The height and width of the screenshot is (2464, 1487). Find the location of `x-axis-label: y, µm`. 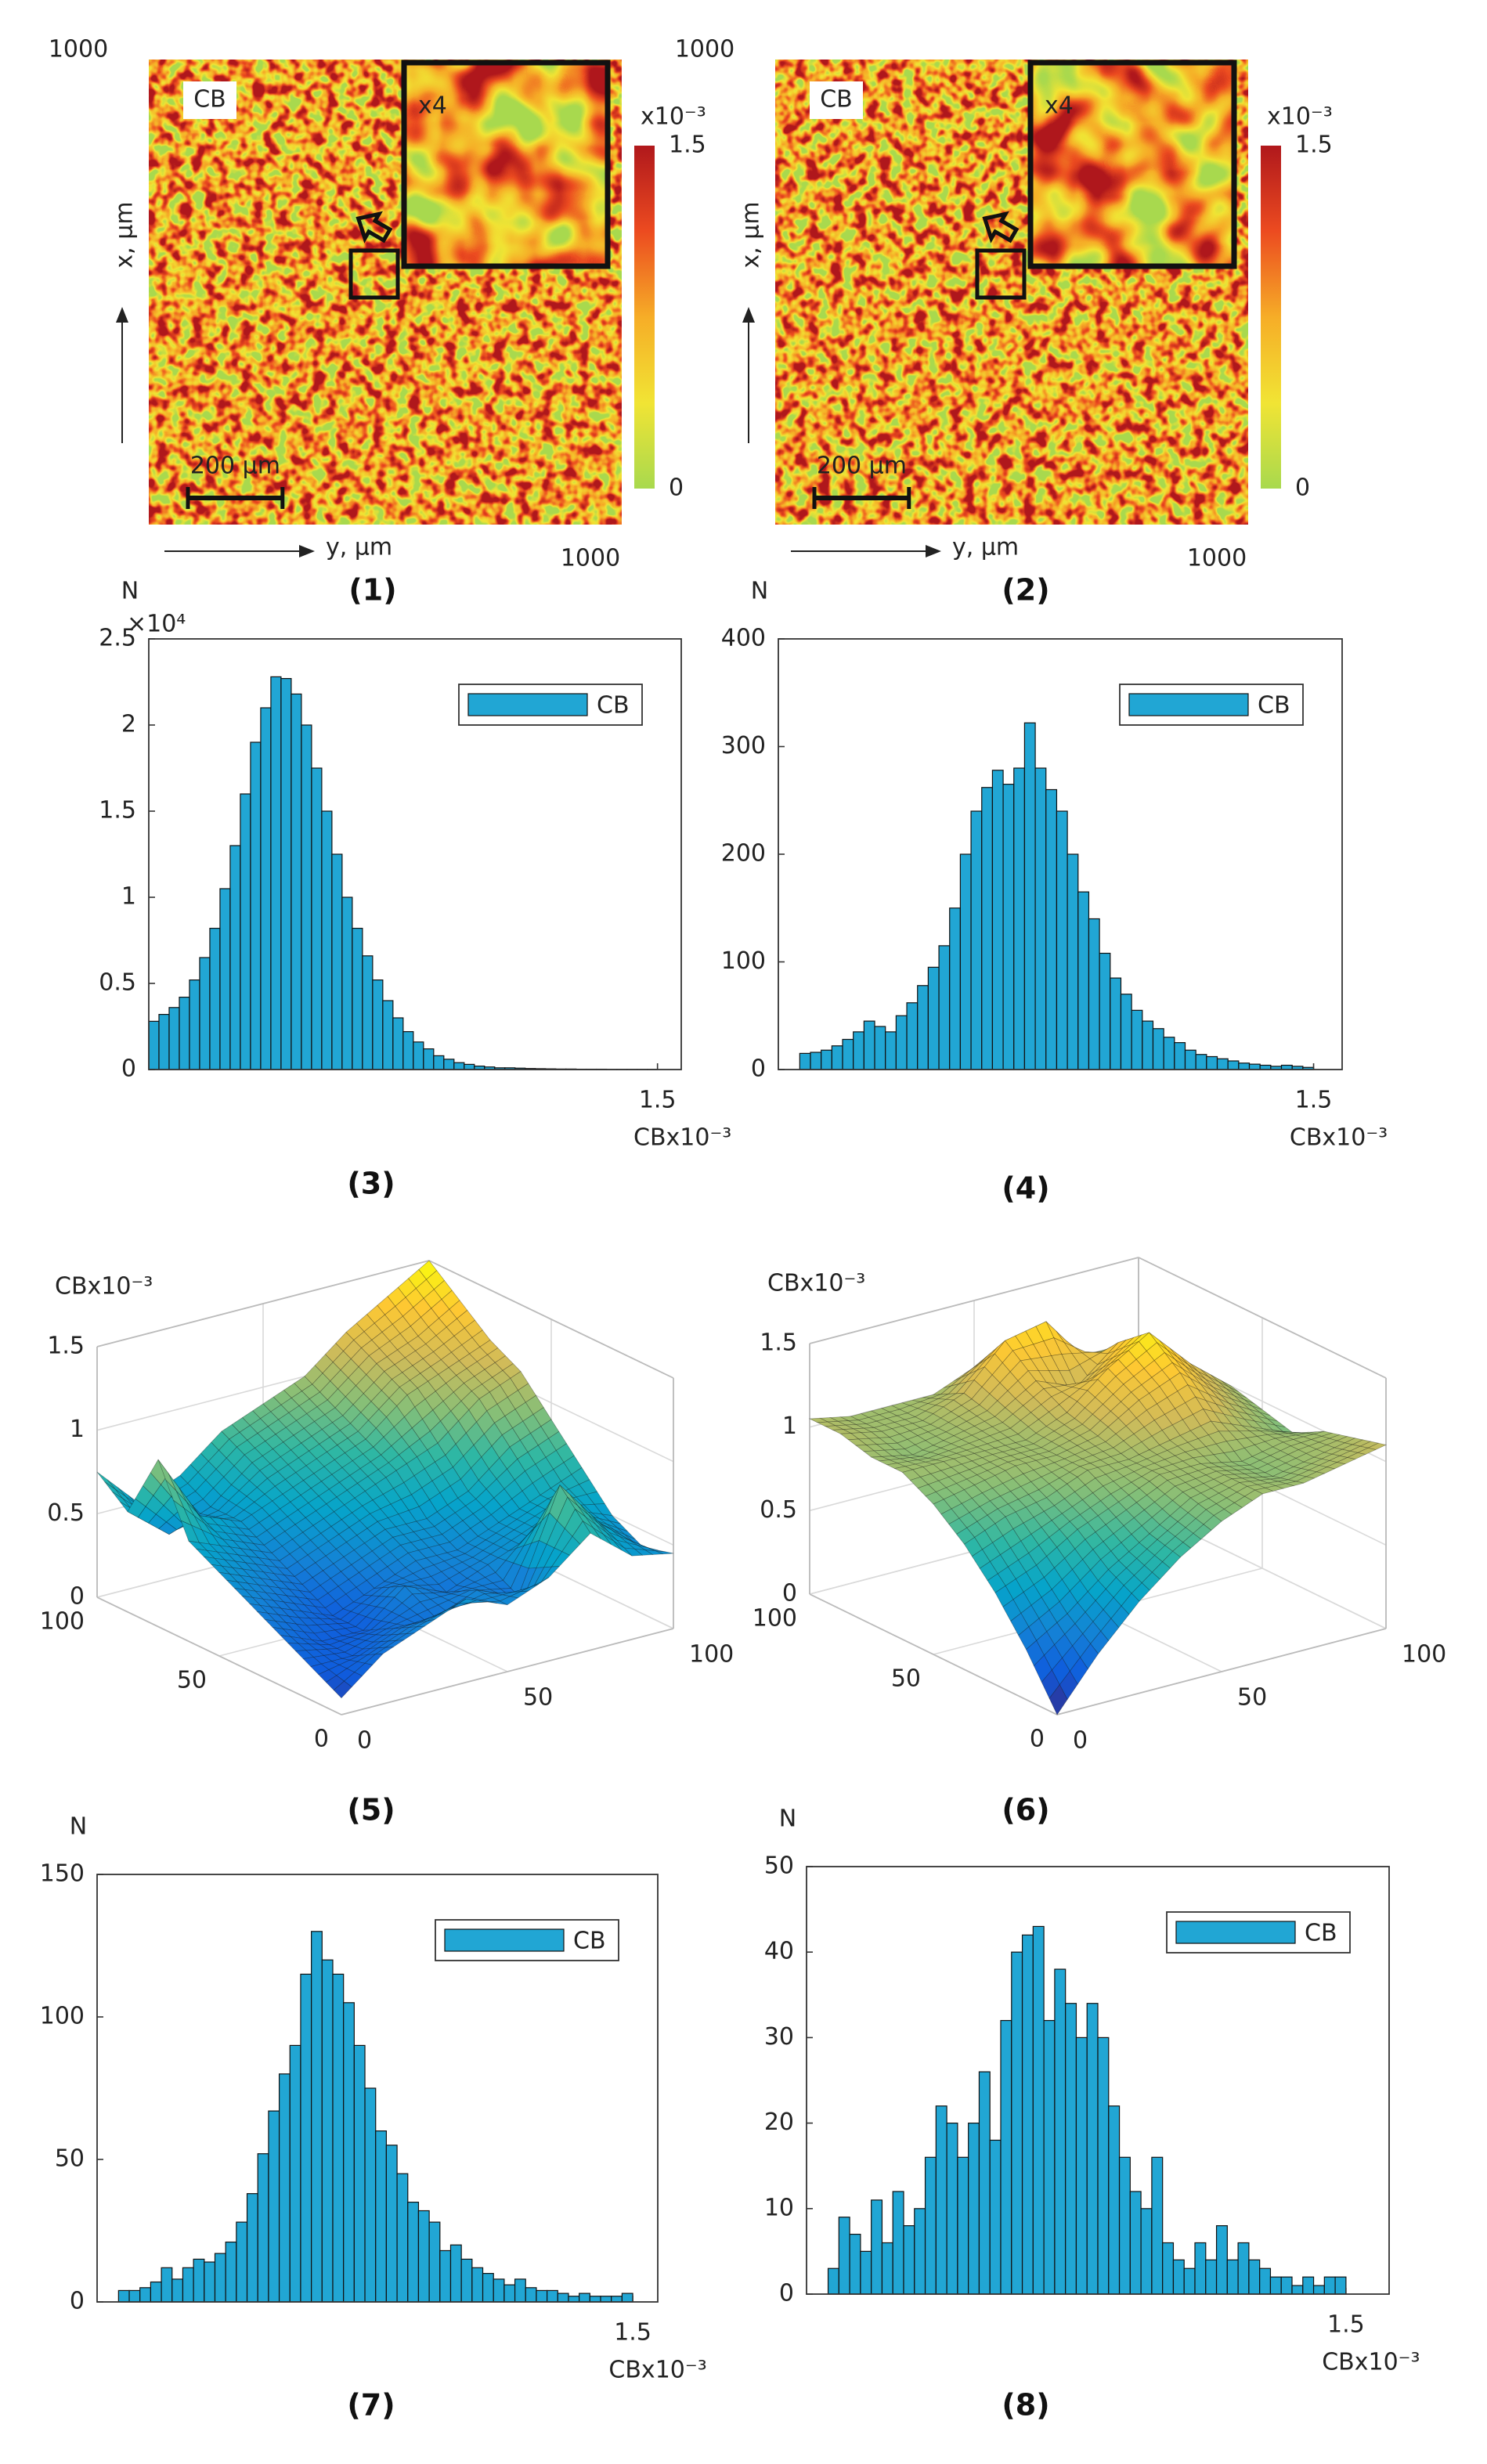

x-axis-label: y, µm is located at coordinates (986, 547).